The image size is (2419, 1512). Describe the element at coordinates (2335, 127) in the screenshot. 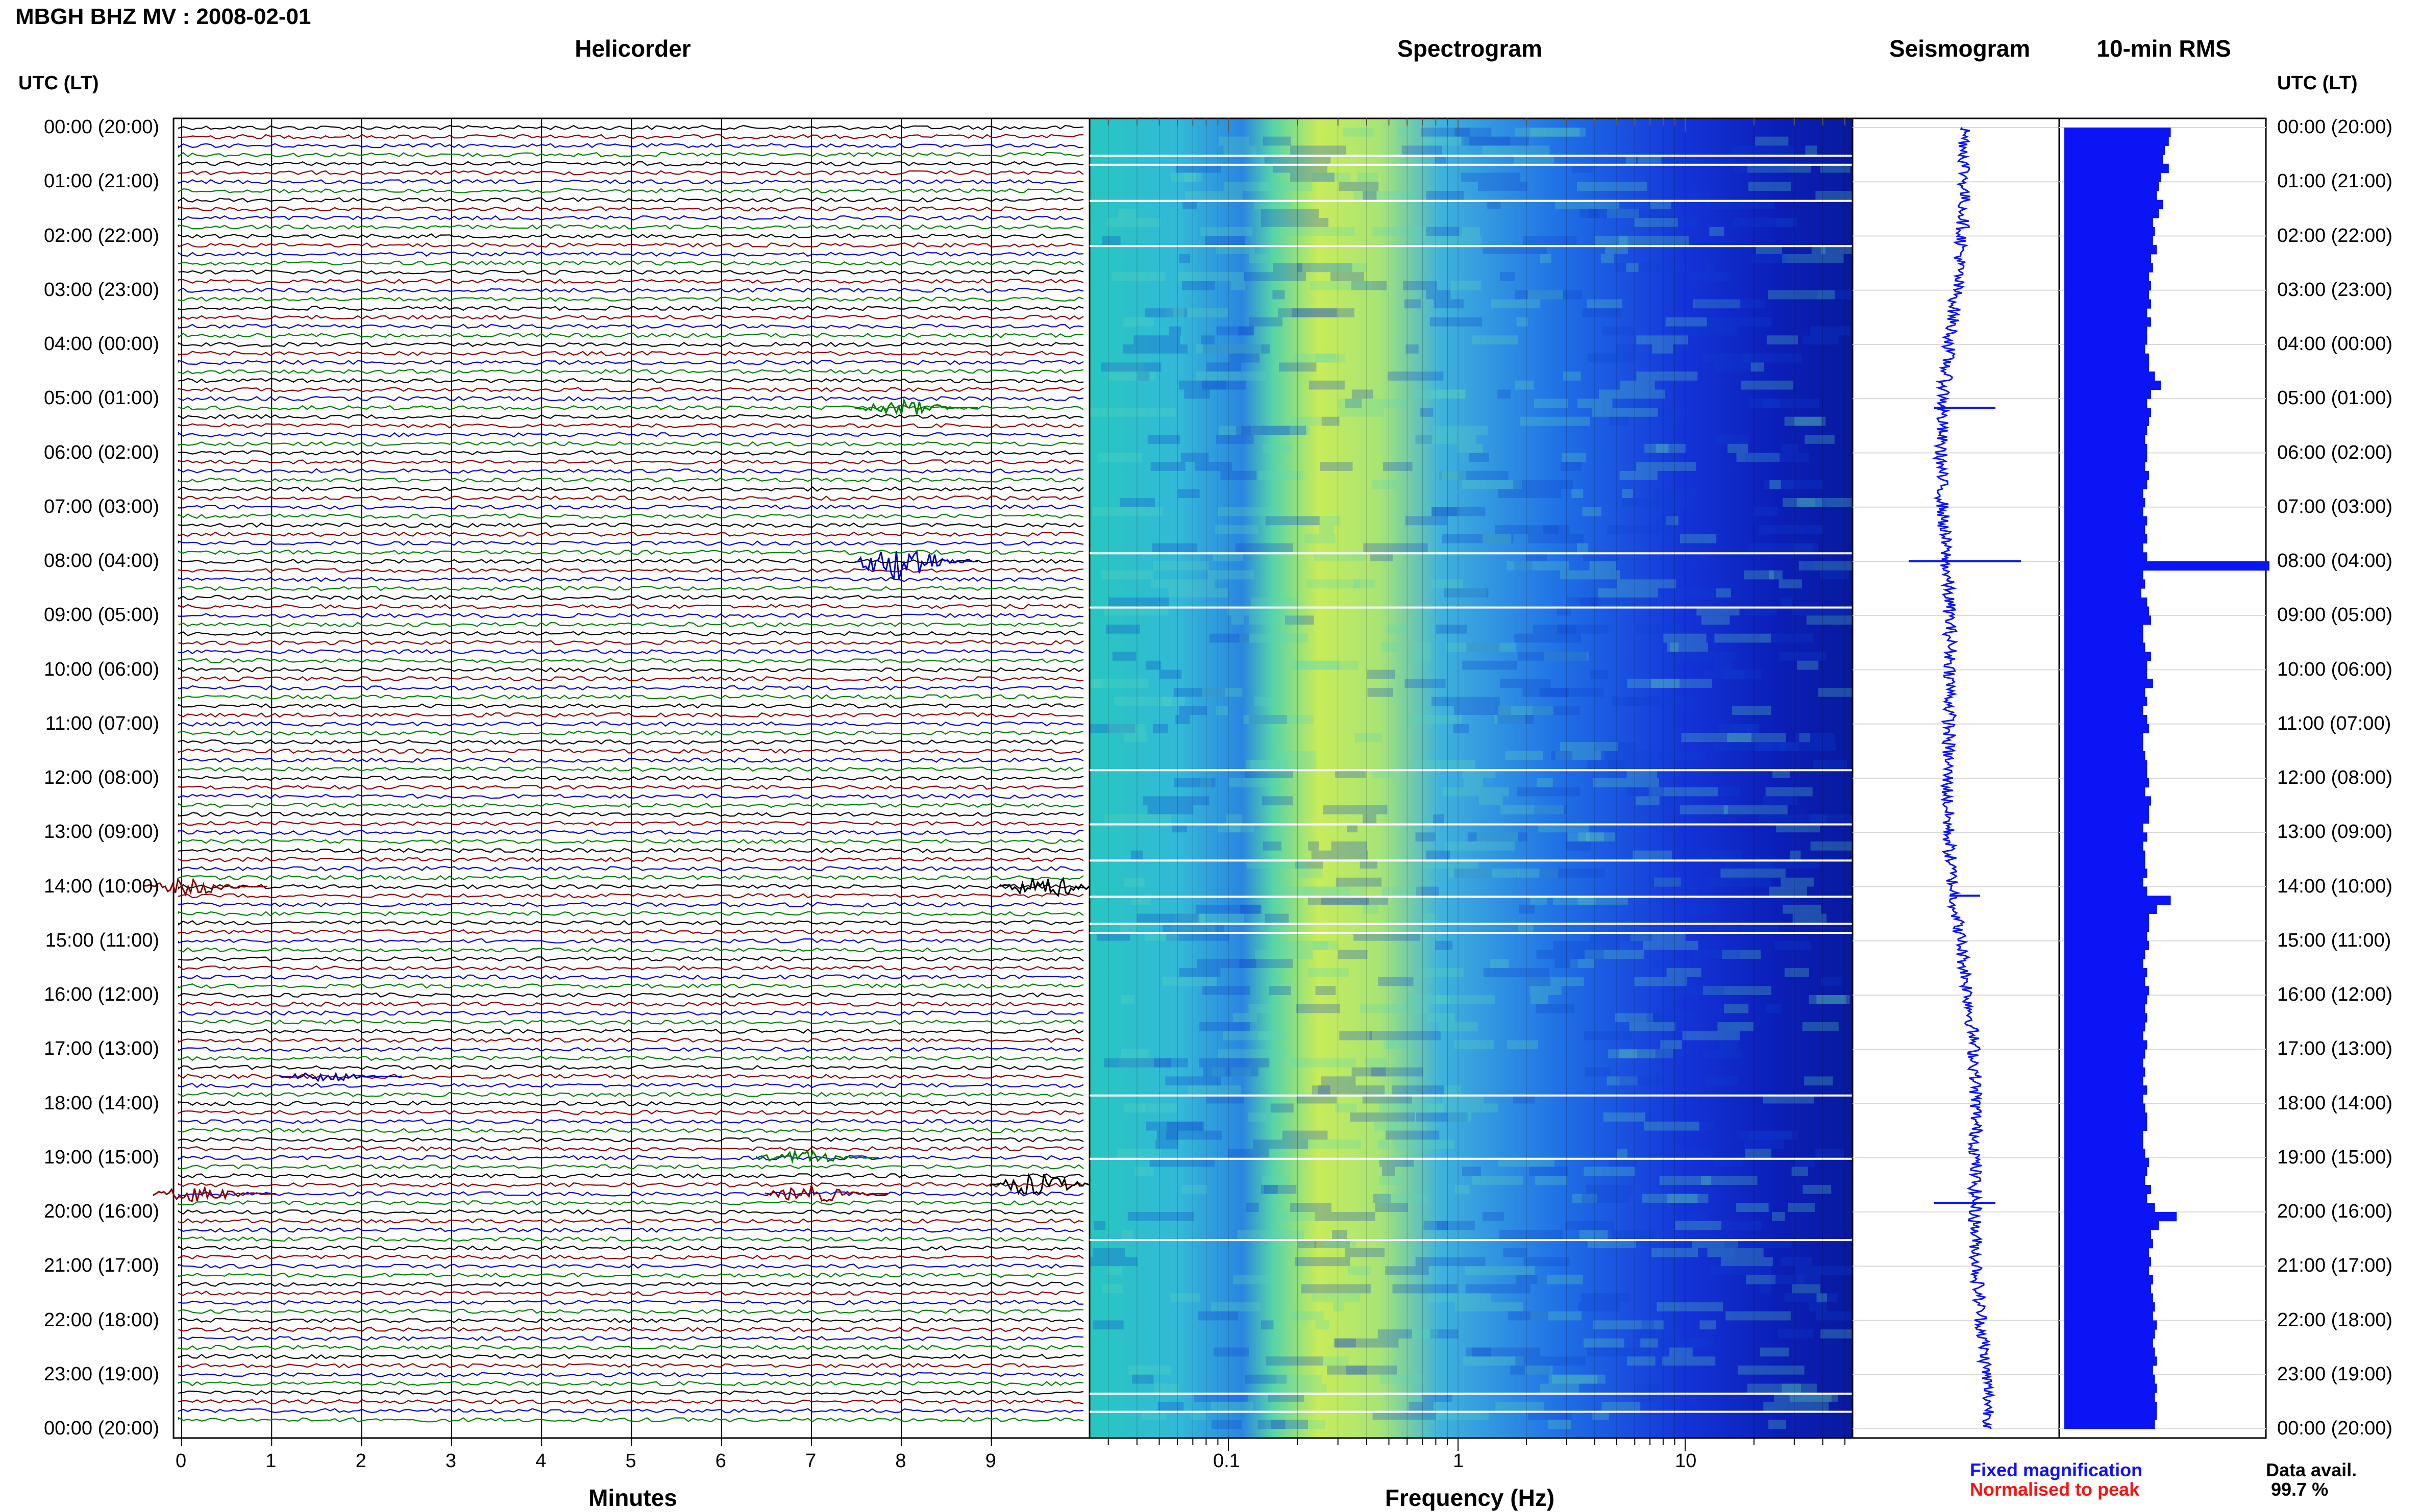

I see `time-label-right: 00:00 (20:00)` at that location.